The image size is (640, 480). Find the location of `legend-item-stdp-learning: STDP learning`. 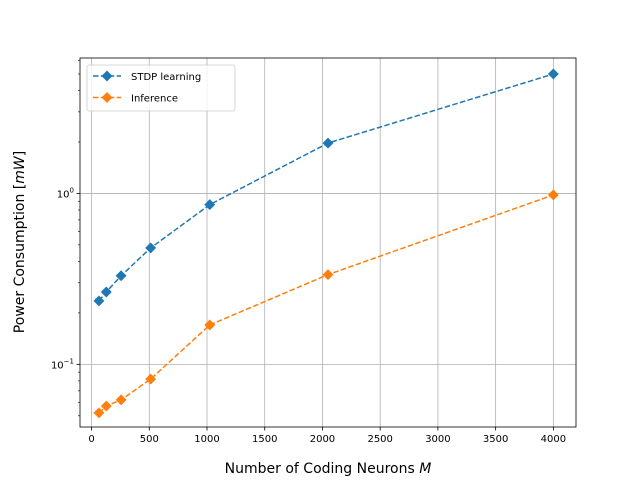

legend-item-stdp-learning: STDP learning is located at coordinates (147, 76).